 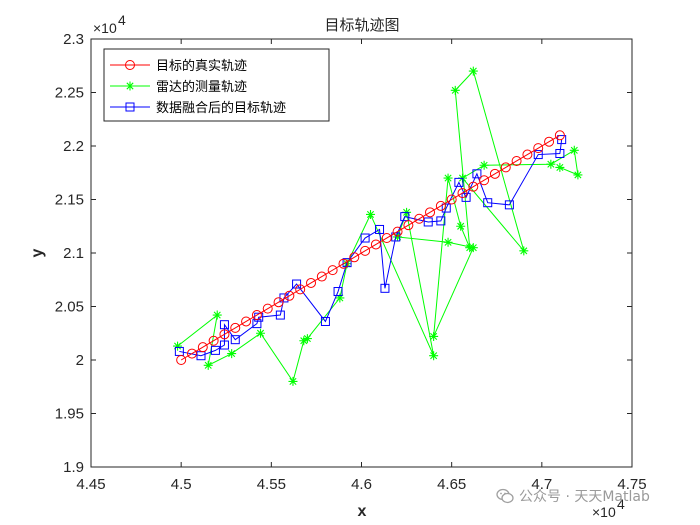 I want to click on x-tick-label: 4.45, so click(x=90, y=484).